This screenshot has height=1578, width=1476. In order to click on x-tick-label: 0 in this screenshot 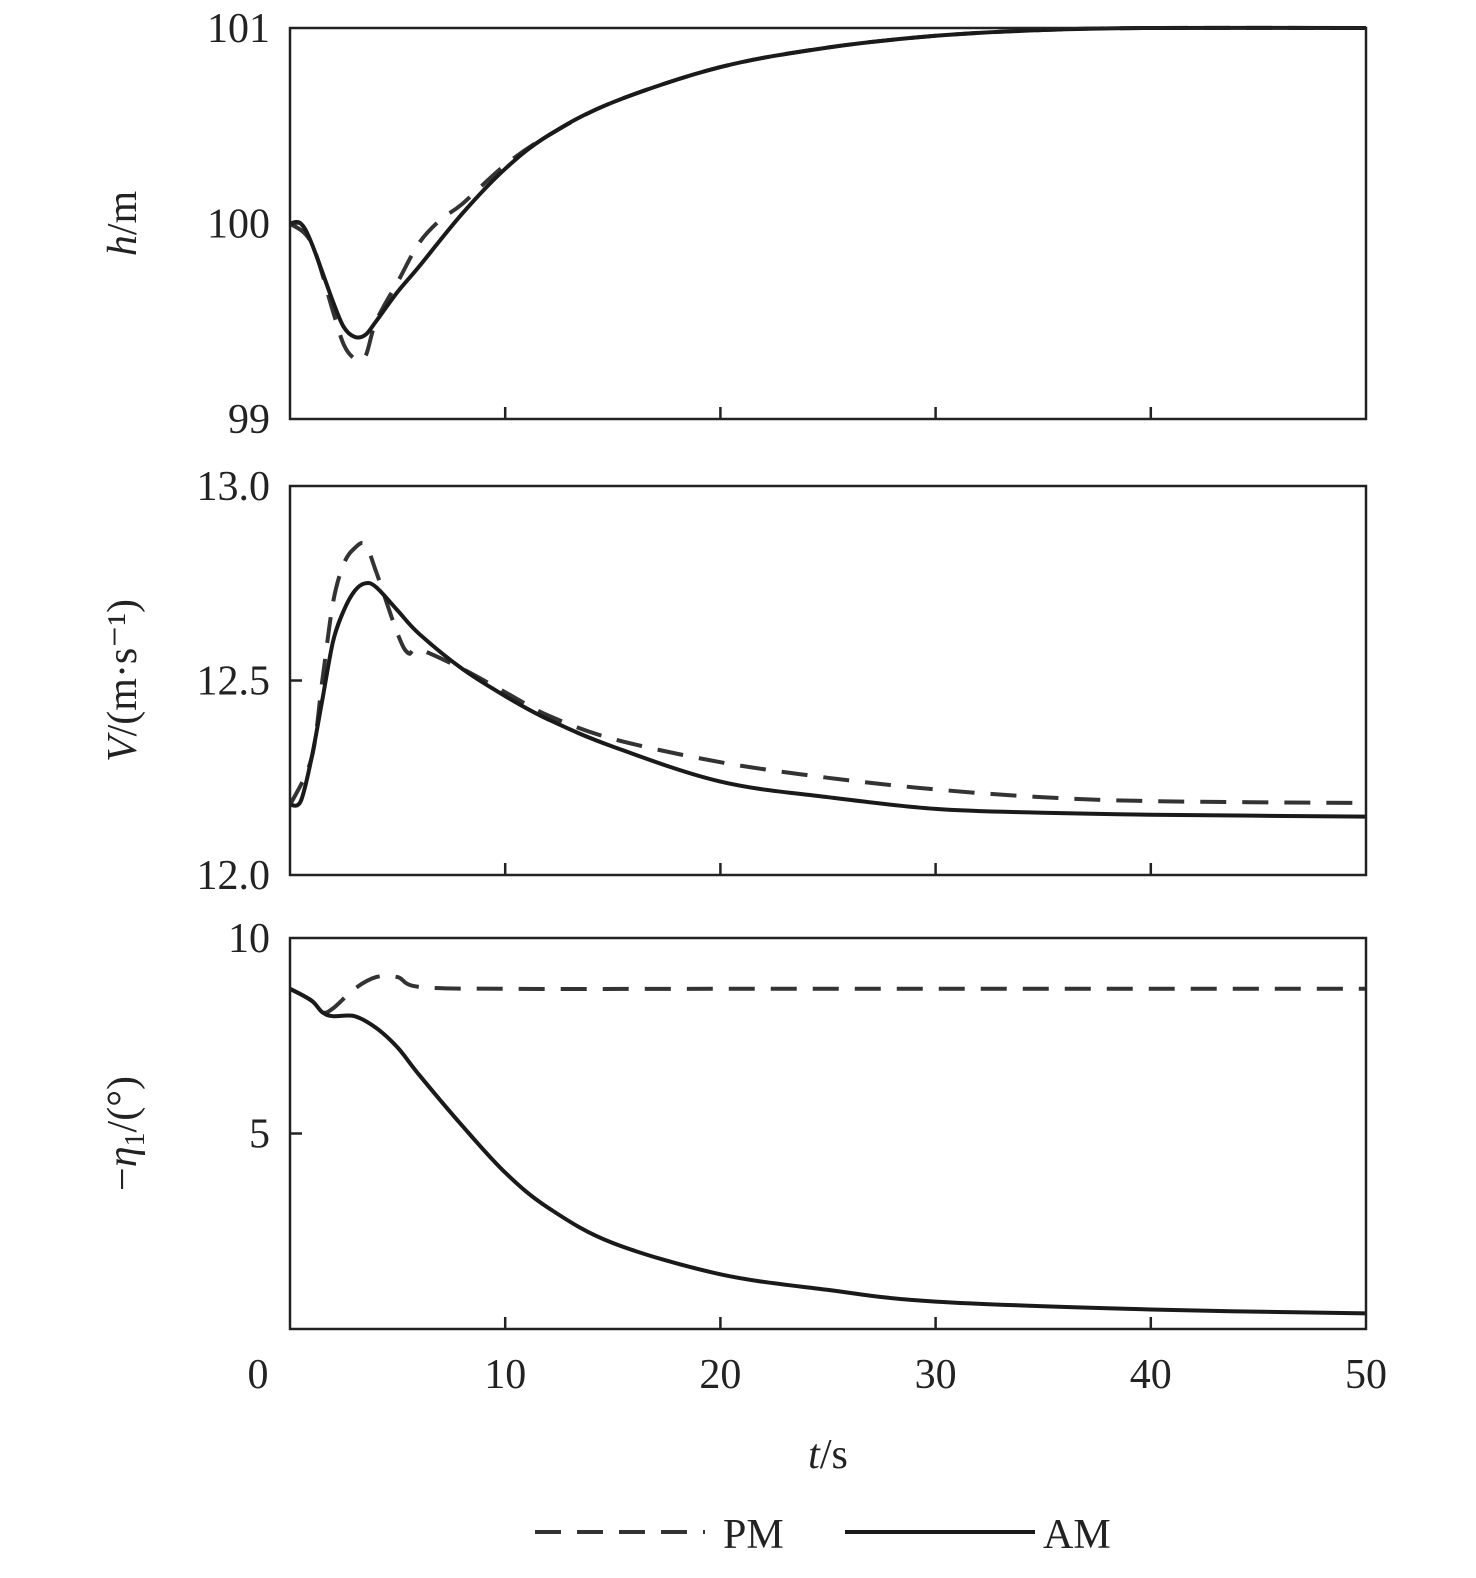, I will do `click(258, 1375)`.